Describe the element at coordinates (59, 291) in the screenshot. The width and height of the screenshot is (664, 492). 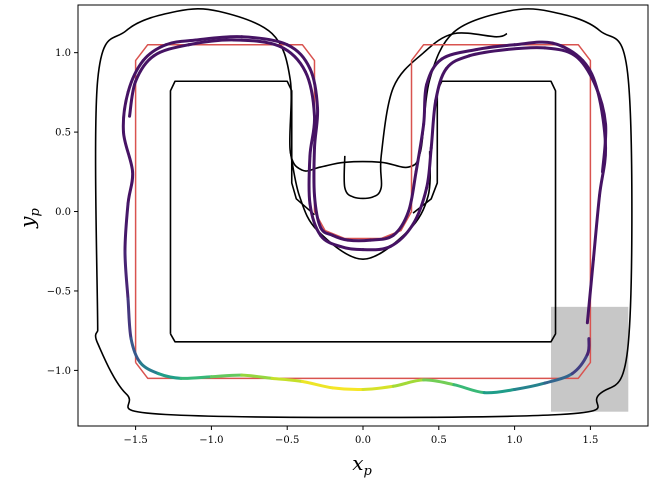
I see `y-tick-label: −0.5` at that location.